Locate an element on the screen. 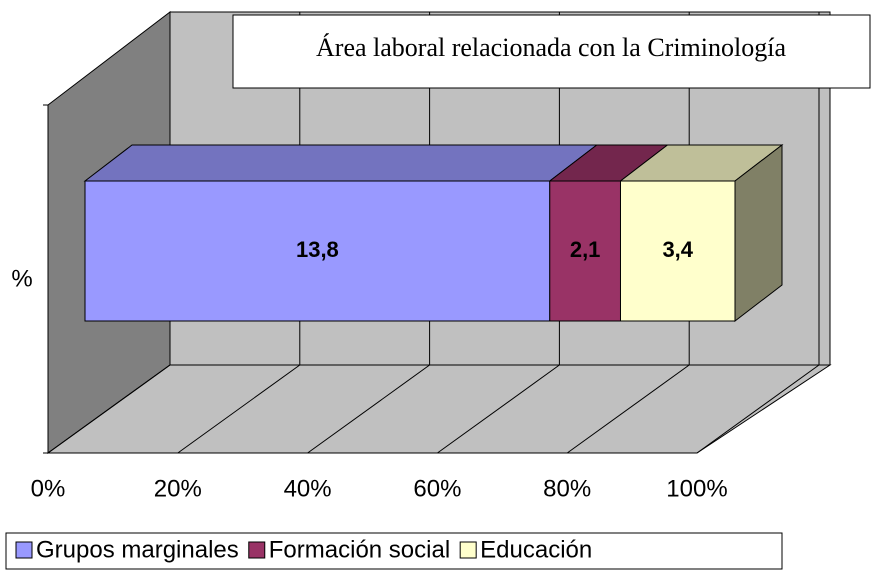 Image resolution: width=871 pixels, height=570 pixels. legend-box is located at coordinates (394, 551).